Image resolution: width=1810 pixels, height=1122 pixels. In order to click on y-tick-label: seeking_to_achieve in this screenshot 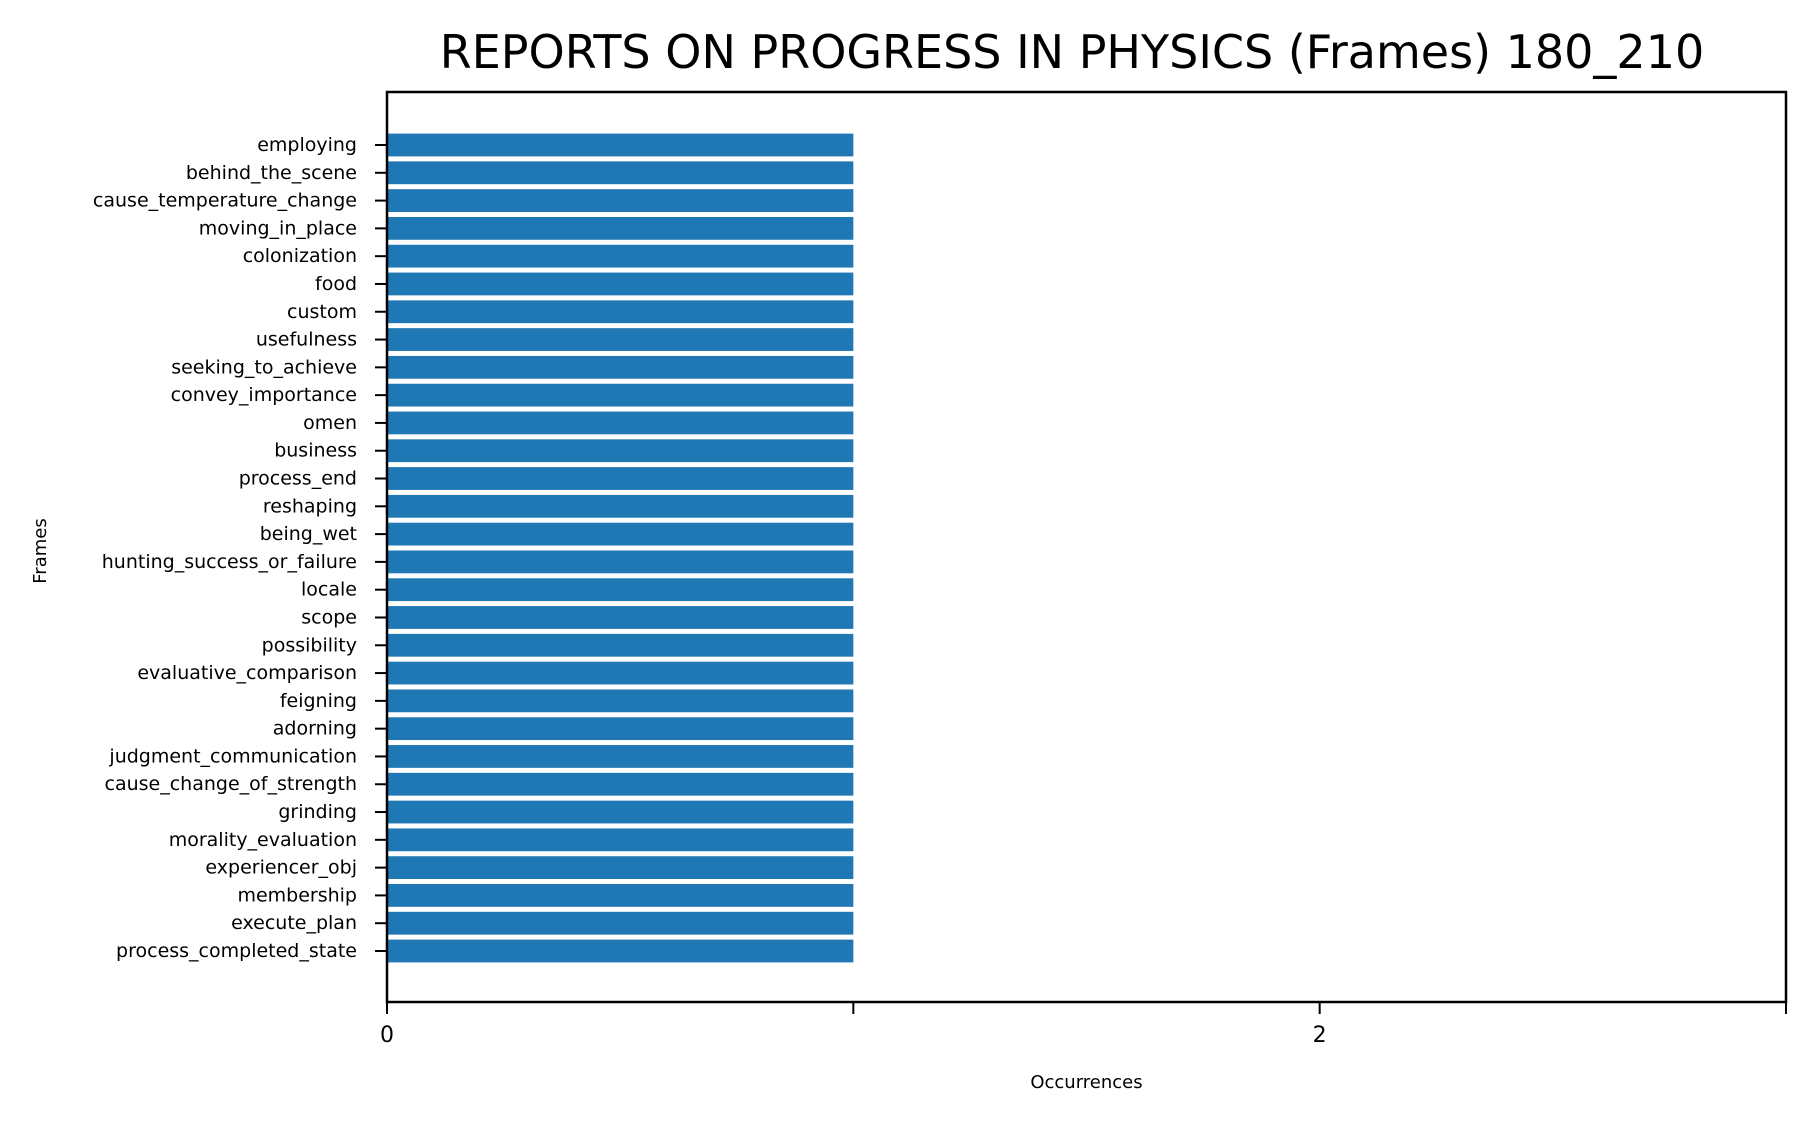, I will do `click(264, 367)`.